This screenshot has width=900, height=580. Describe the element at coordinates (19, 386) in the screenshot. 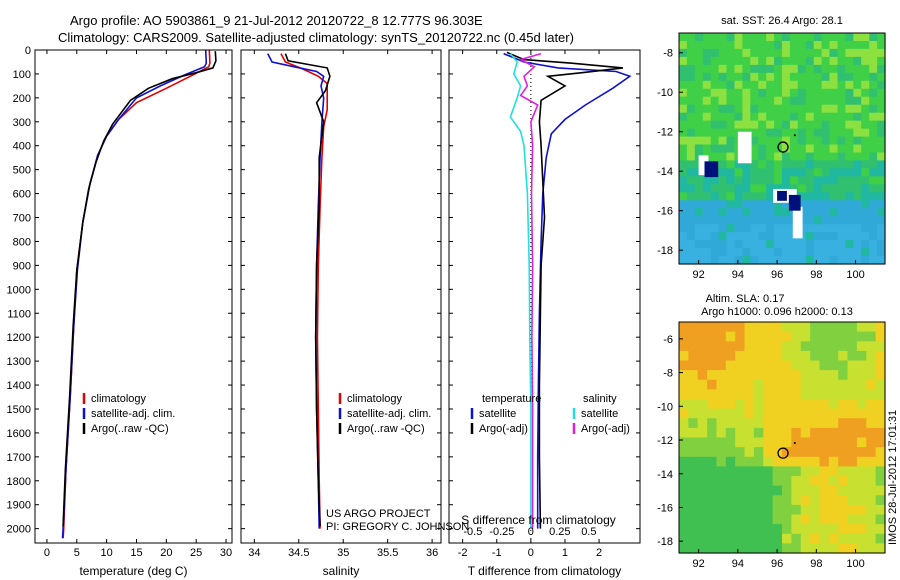

I see `y-tick-label: 1400` at that location.